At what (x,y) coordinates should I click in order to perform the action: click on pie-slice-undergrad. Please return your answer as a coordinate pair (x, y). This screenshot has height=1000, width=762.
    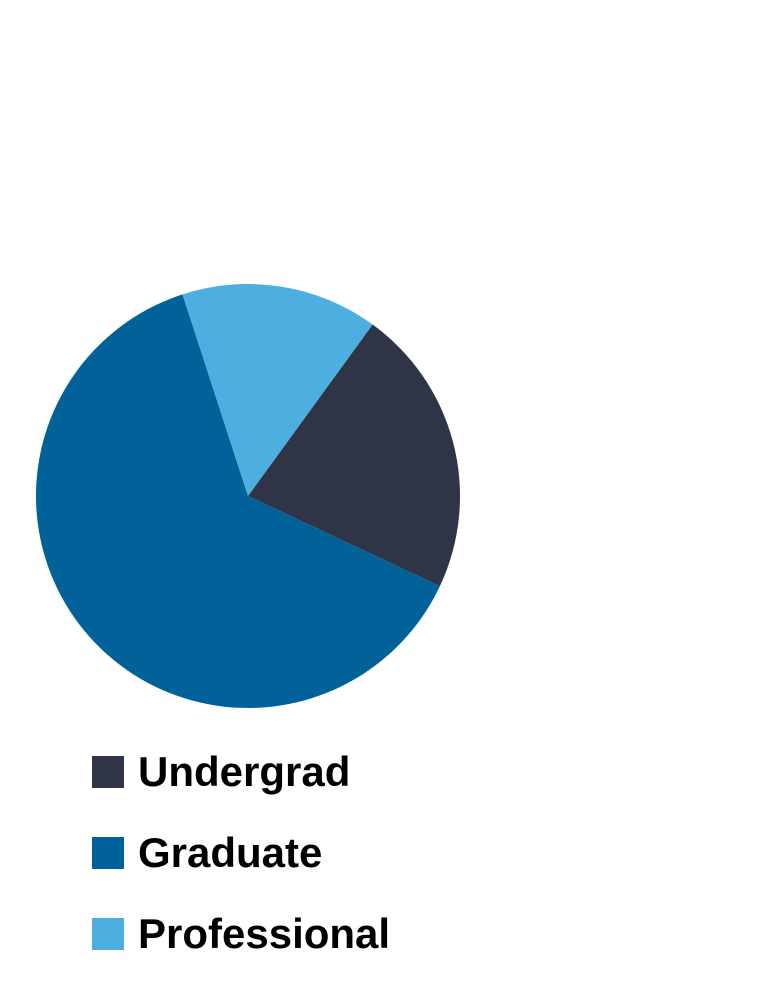
    Looking at the image, I should click on (354, 455).